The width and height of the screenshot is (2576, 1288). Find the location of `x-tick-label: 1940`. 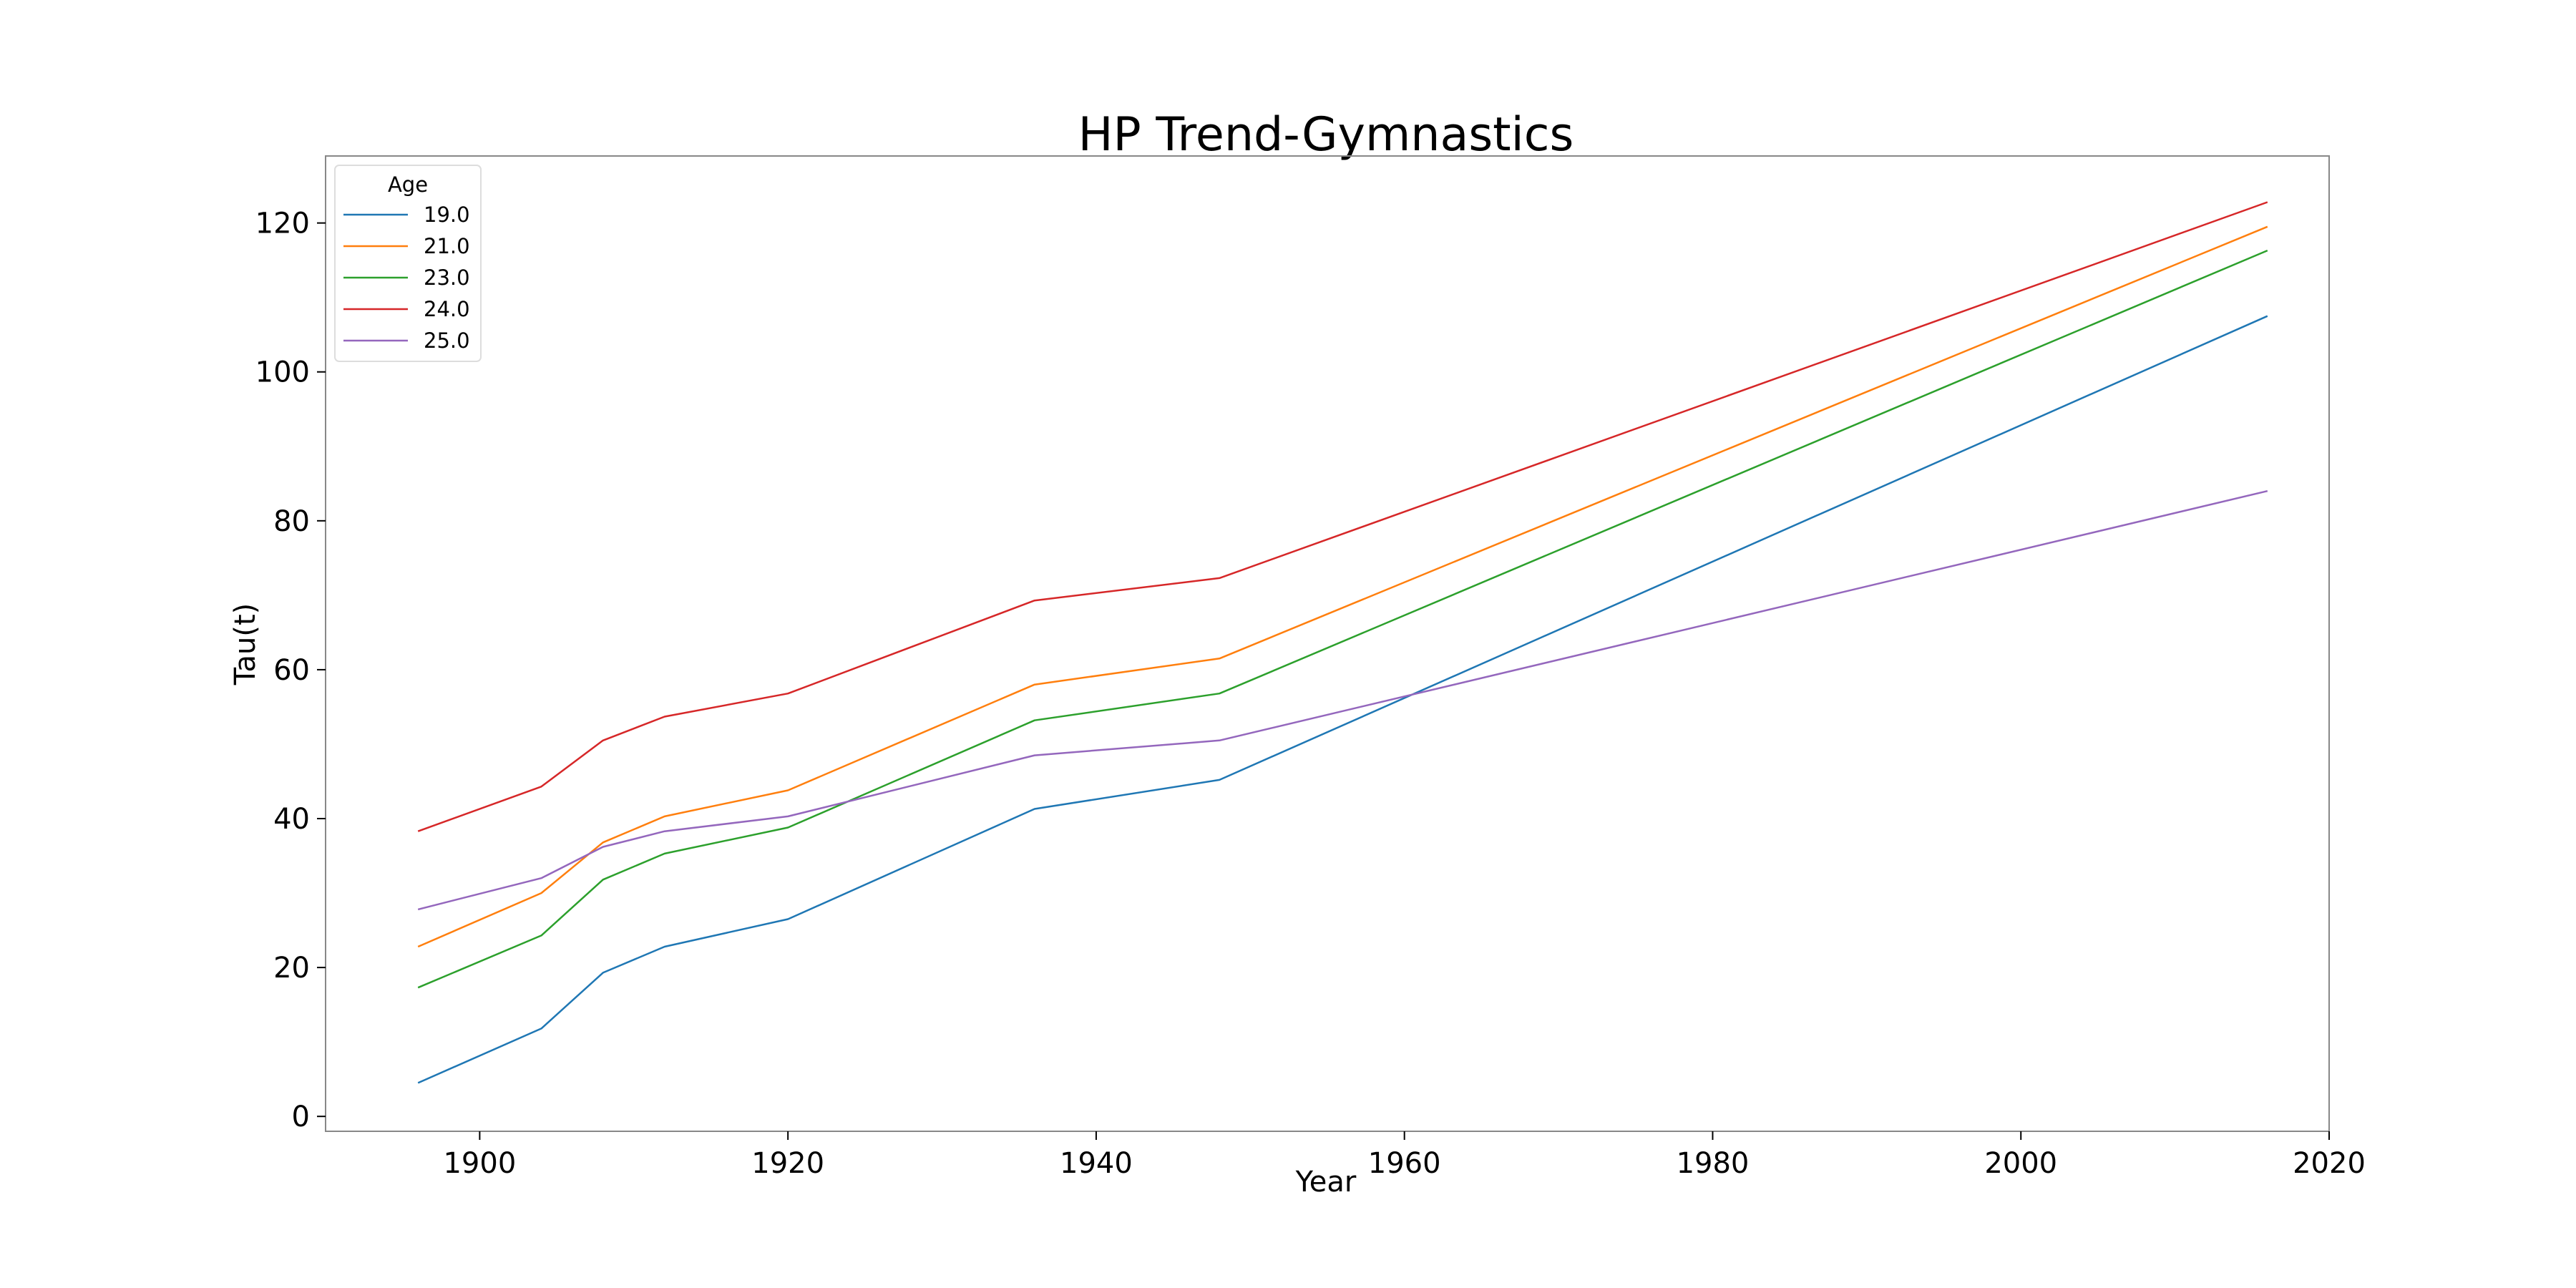

x-tick-label: 1940 is located at coordinates (1096, 1163).